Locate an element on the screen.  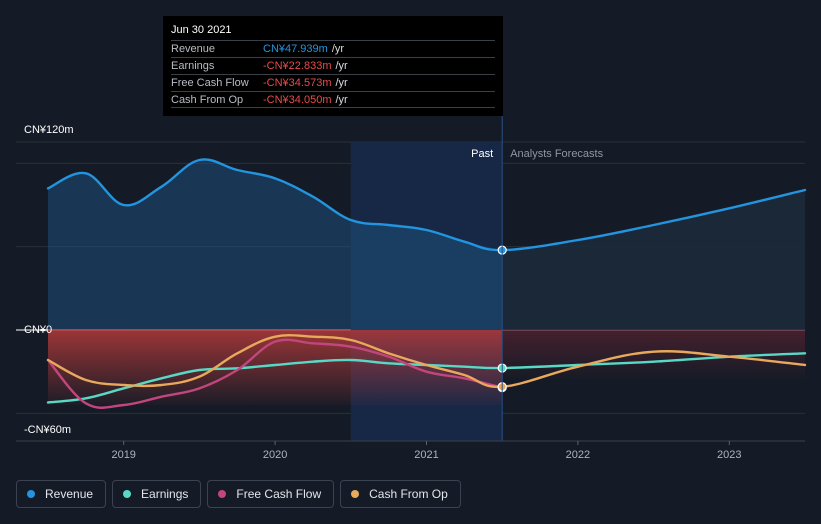
tooltip-value: -CN¥34.573m is located at coordinates (297, 83).